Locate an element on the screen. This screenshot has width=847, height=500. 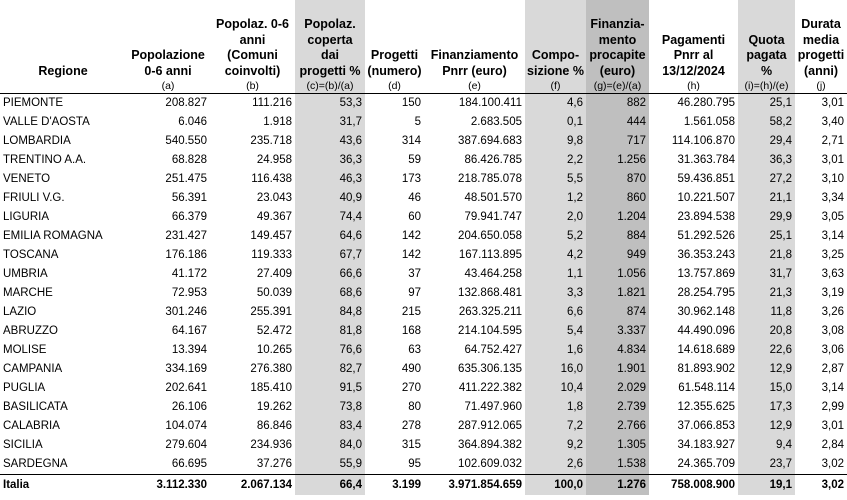
table-cell: 3,01 is located at coordinates (832, 426).